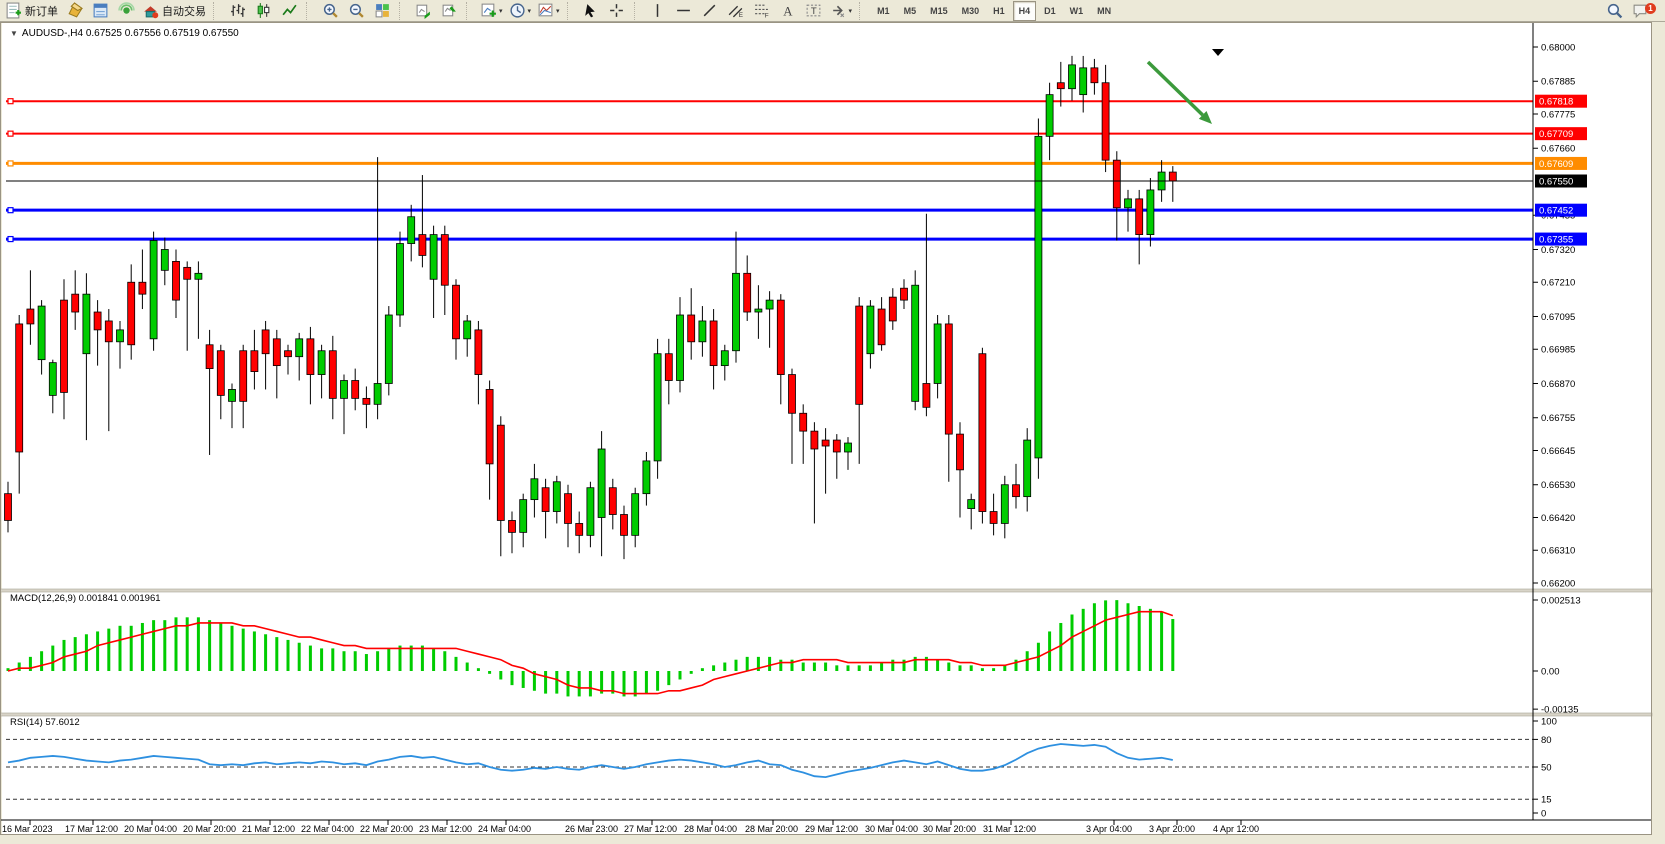 Image resolution: width=1665 pixels, height=844 pixels. I want to click on time-axis-label: 29 Mar 12:00, so click(831, 829).